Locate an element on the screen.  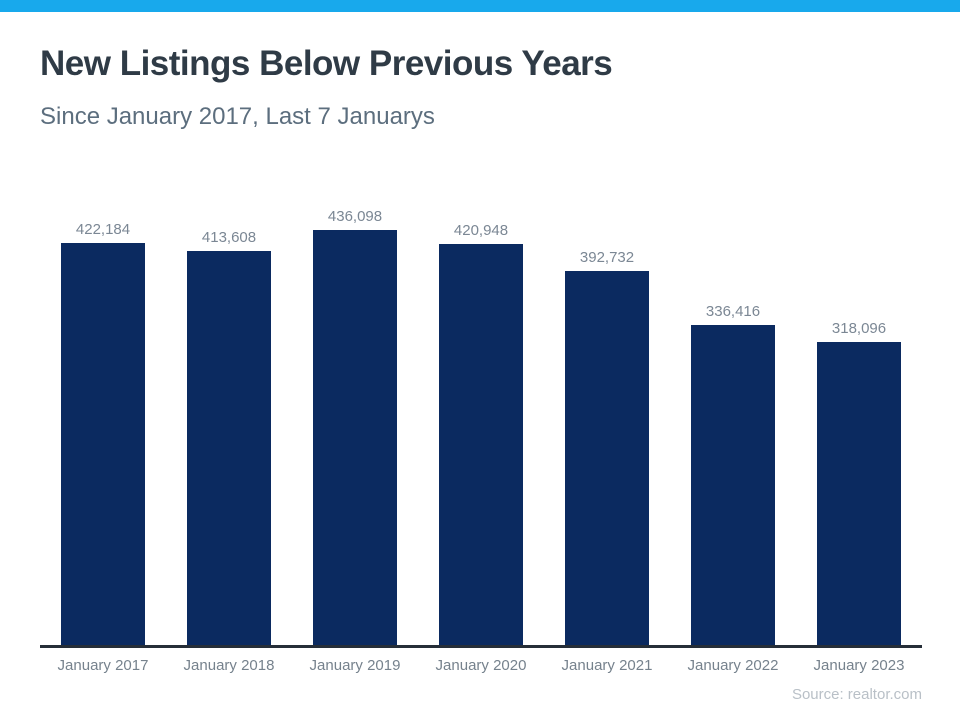
bar: 318,096 is located at coordinates (859, 482).